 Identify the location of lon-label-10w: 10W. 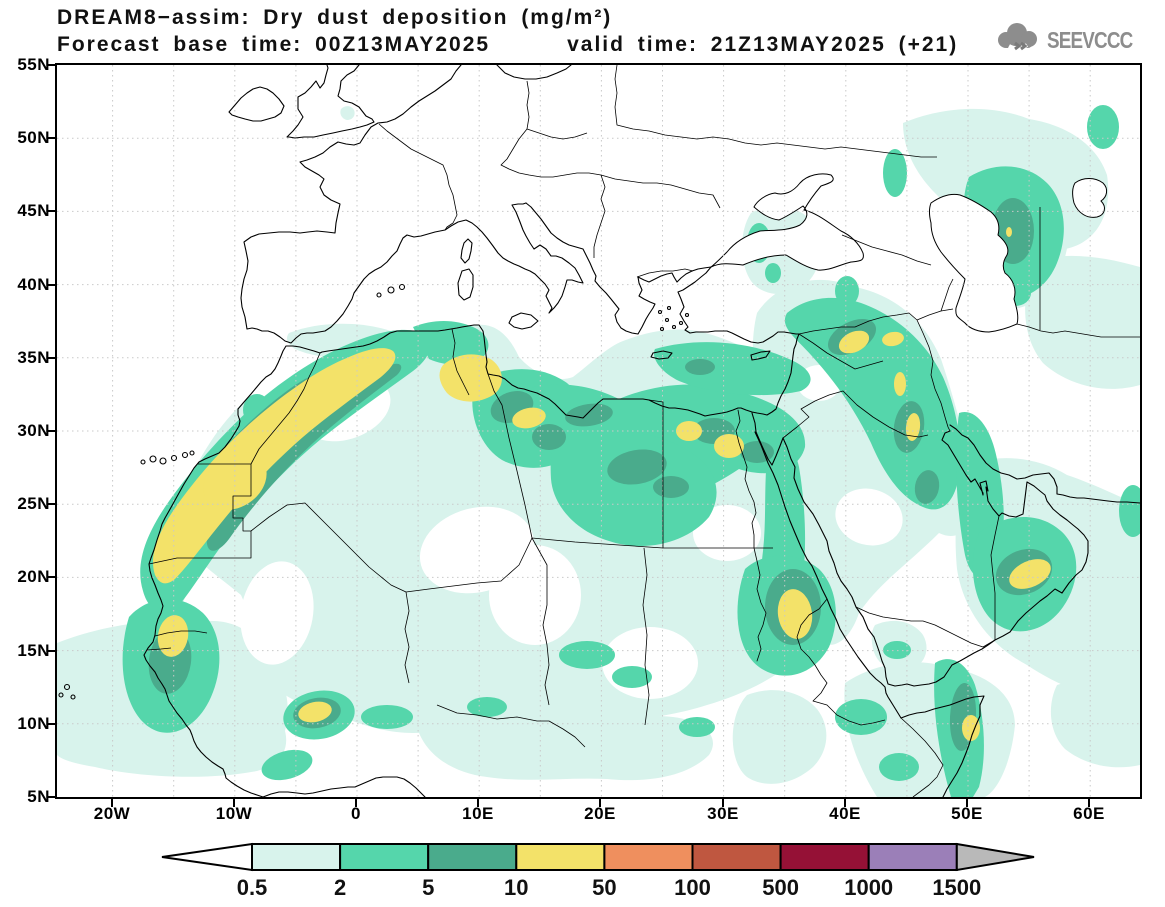
(234, 813).